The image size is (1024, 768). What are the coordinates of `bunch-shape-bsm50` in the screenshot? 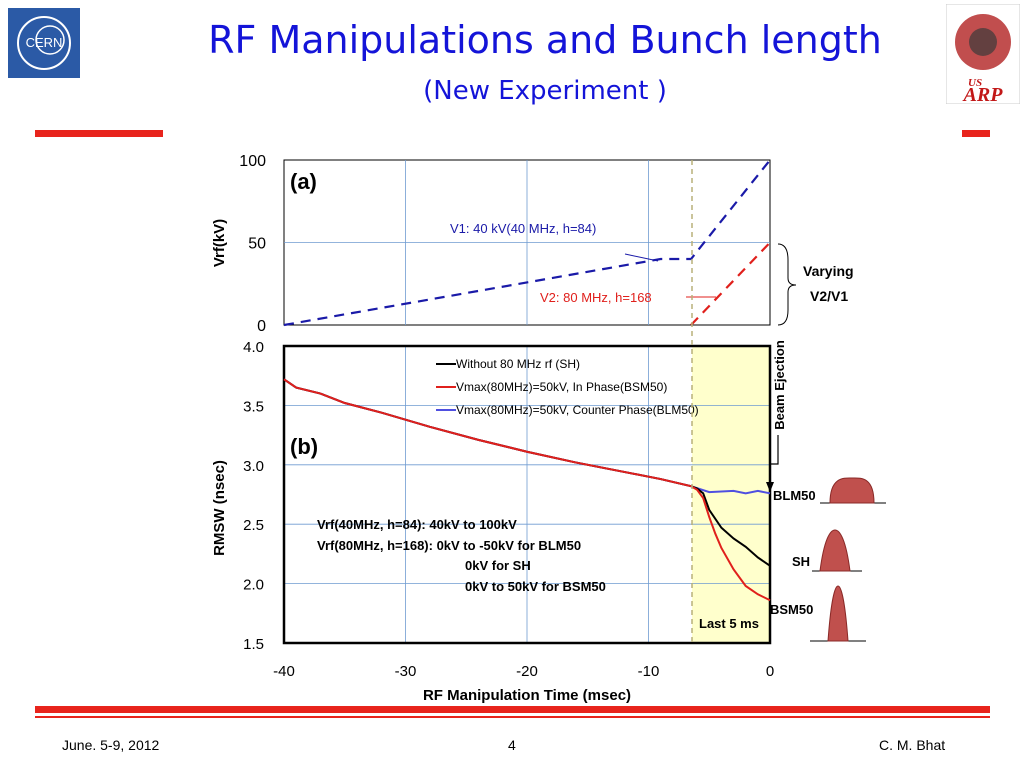 It's located at (838, 613).